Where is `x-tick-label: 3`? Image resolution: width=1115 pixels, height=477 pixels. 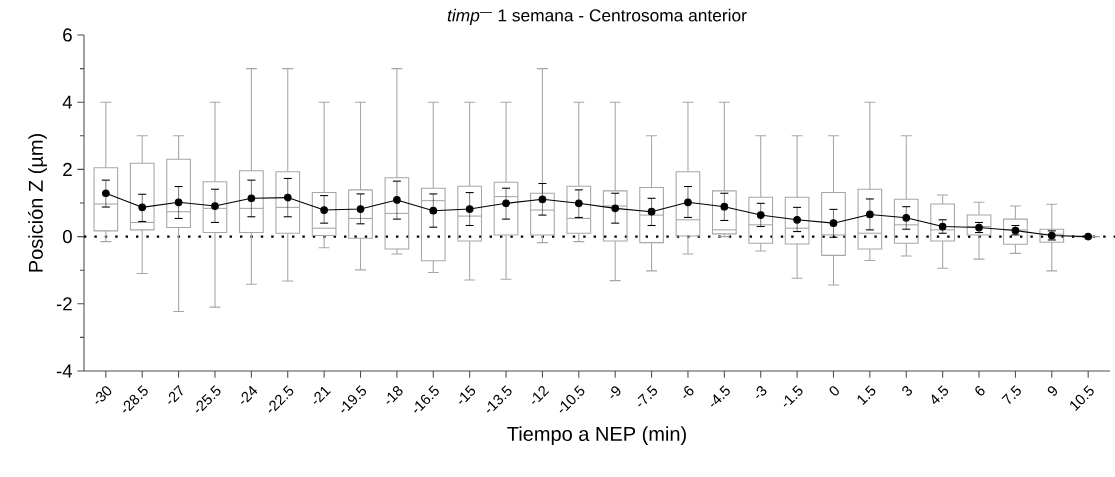
x-tick-label: 3 is located at coordinates (907, 391).